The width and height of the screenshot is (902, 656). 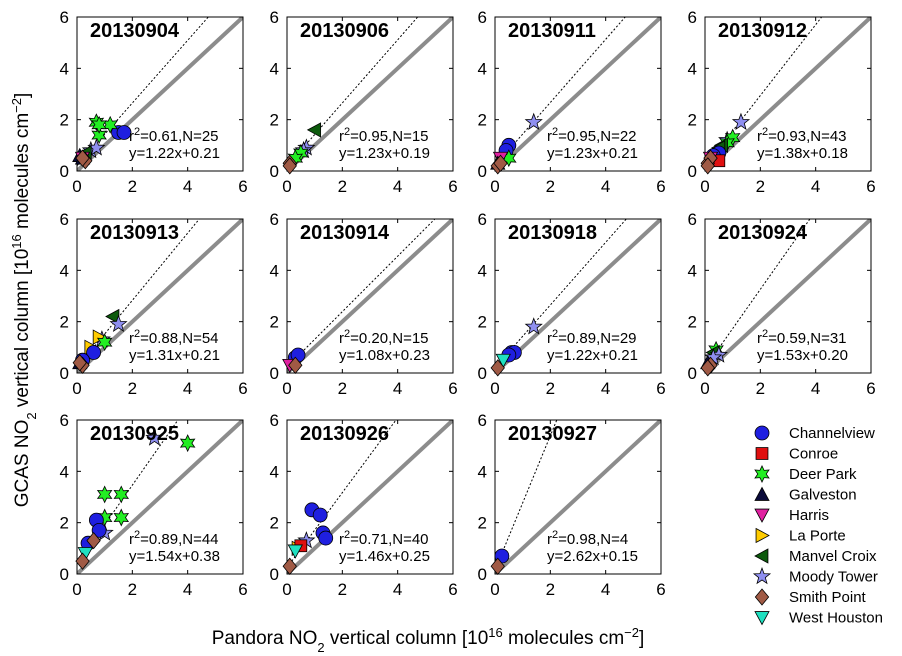 What do you see at coordinates (810, 597) in the screenshot?
I see `legend-item: Smith Point` at bounding box center [810, 597].